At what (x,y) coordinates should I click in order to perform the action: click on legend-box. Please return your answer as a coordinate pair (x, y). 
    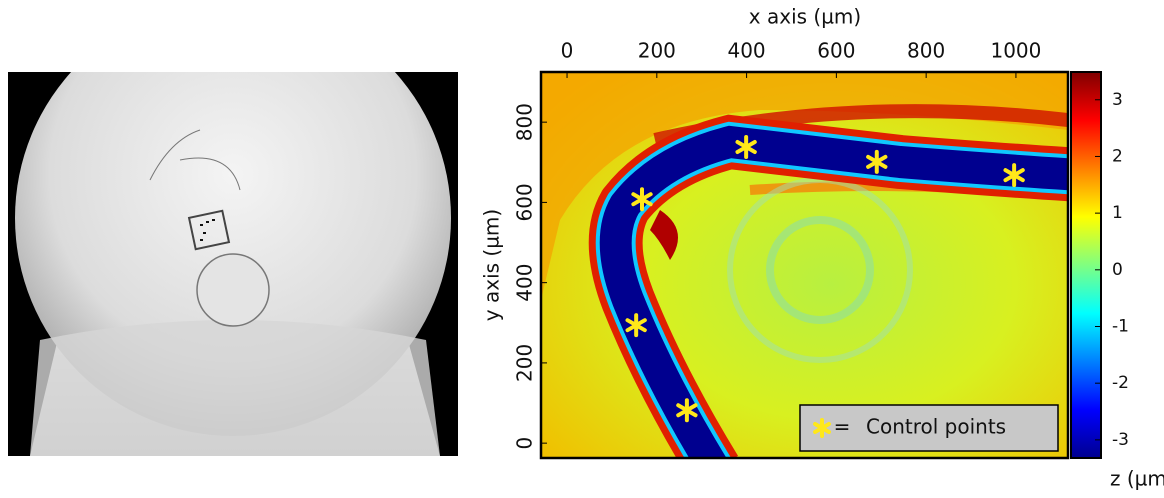
    Looking at the image, I should click on (929, 428).